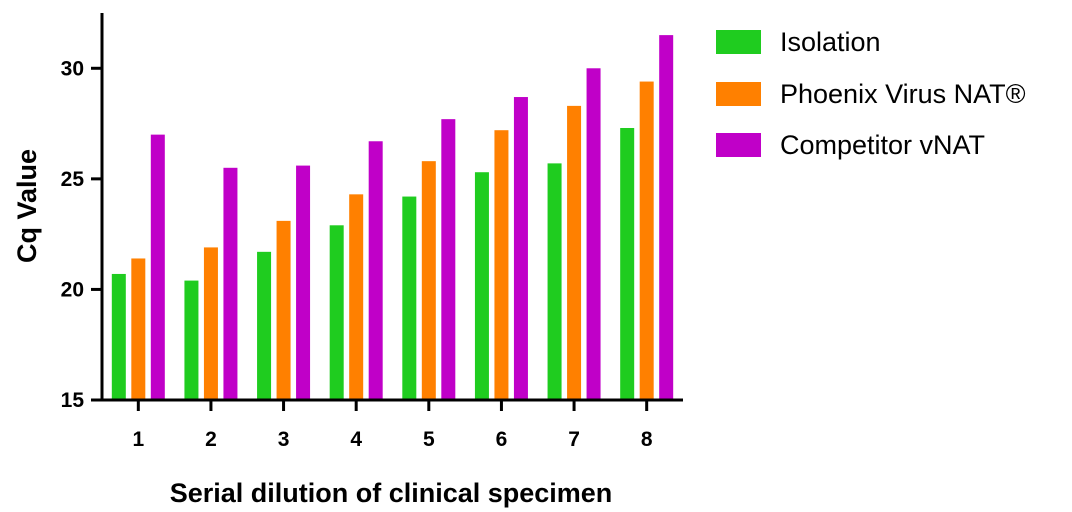 This screenshot has height=512, width=1072. I want to click on legend-label-1: Isolation, so click(830, 42).